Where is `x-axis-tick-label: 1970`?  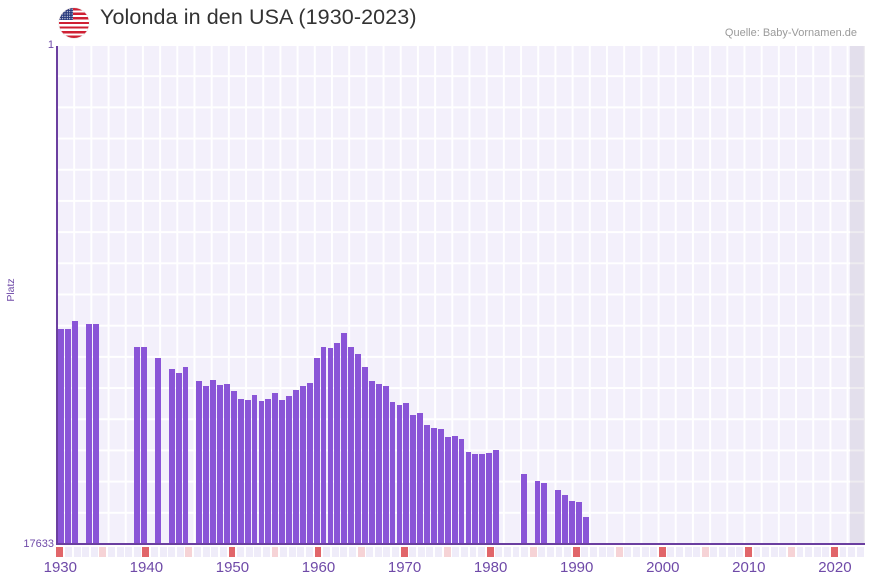 x-axis-tick-label: 1970 is located at coordinates (404, 567).